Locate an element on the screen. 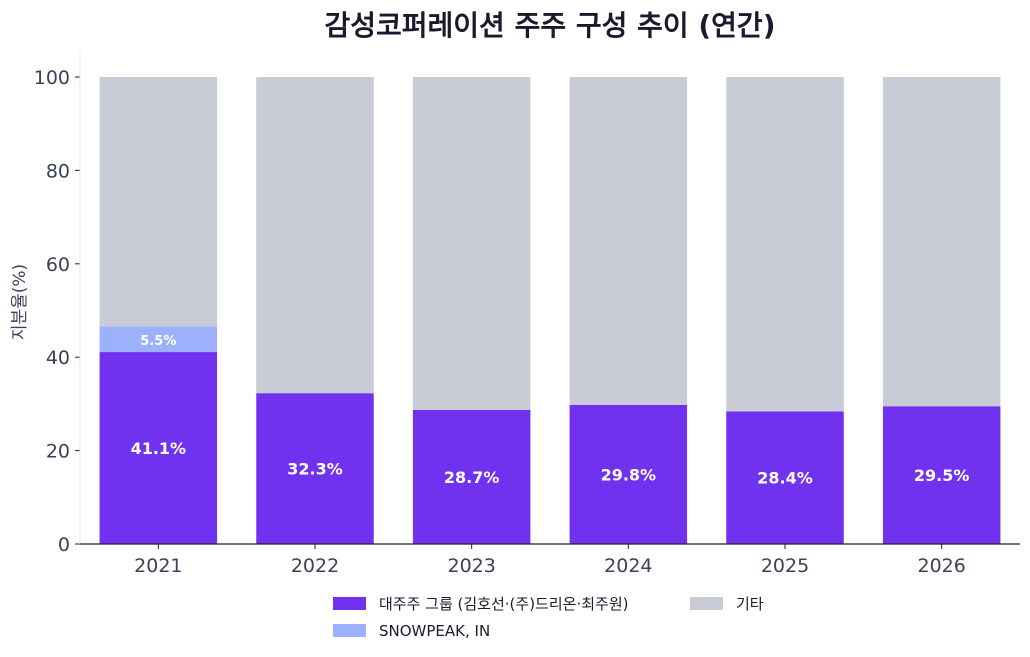 The image size is (1030, 657). y-tick-label: 60 is located at coordinates (58, 265).